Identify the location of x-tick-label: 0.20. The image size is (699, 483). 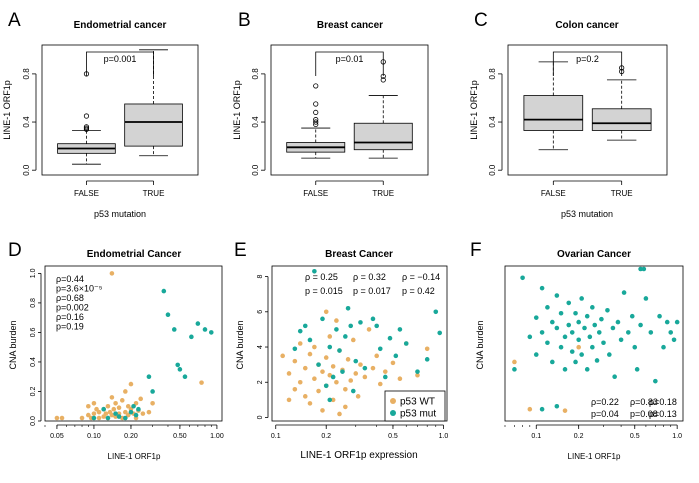
(131, 436).